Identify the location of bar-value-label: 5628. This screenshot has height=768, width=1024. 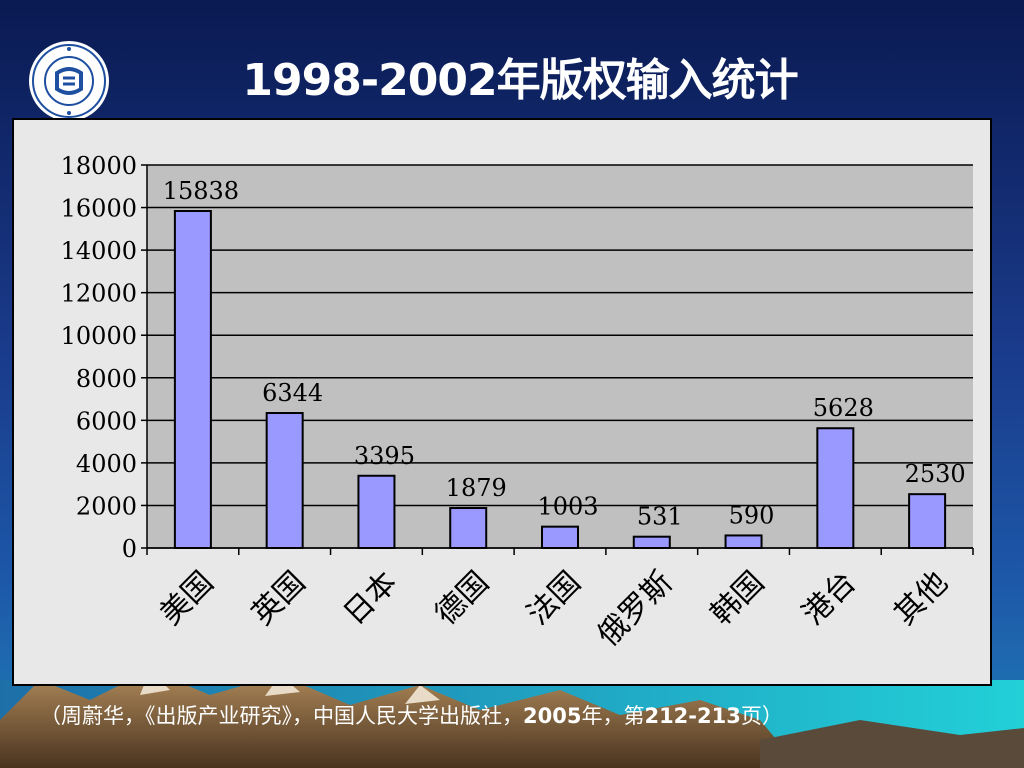
(843, 408).